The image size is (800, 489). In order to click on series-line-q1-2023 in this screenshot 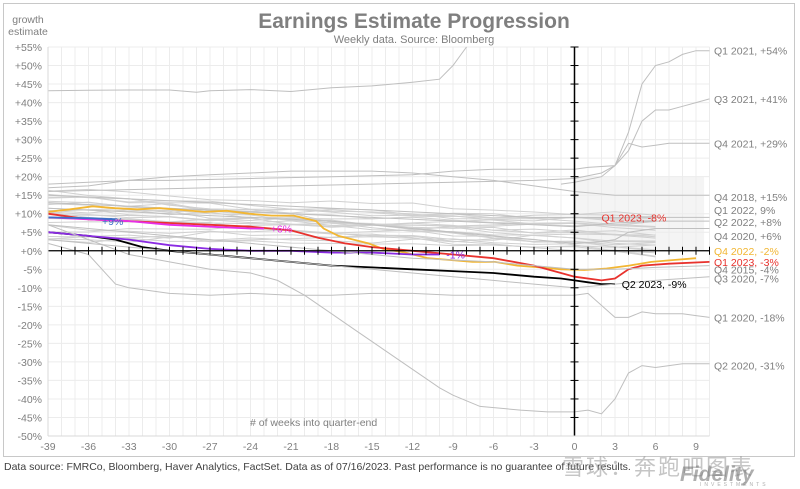, I will do `click(378, 247)`.